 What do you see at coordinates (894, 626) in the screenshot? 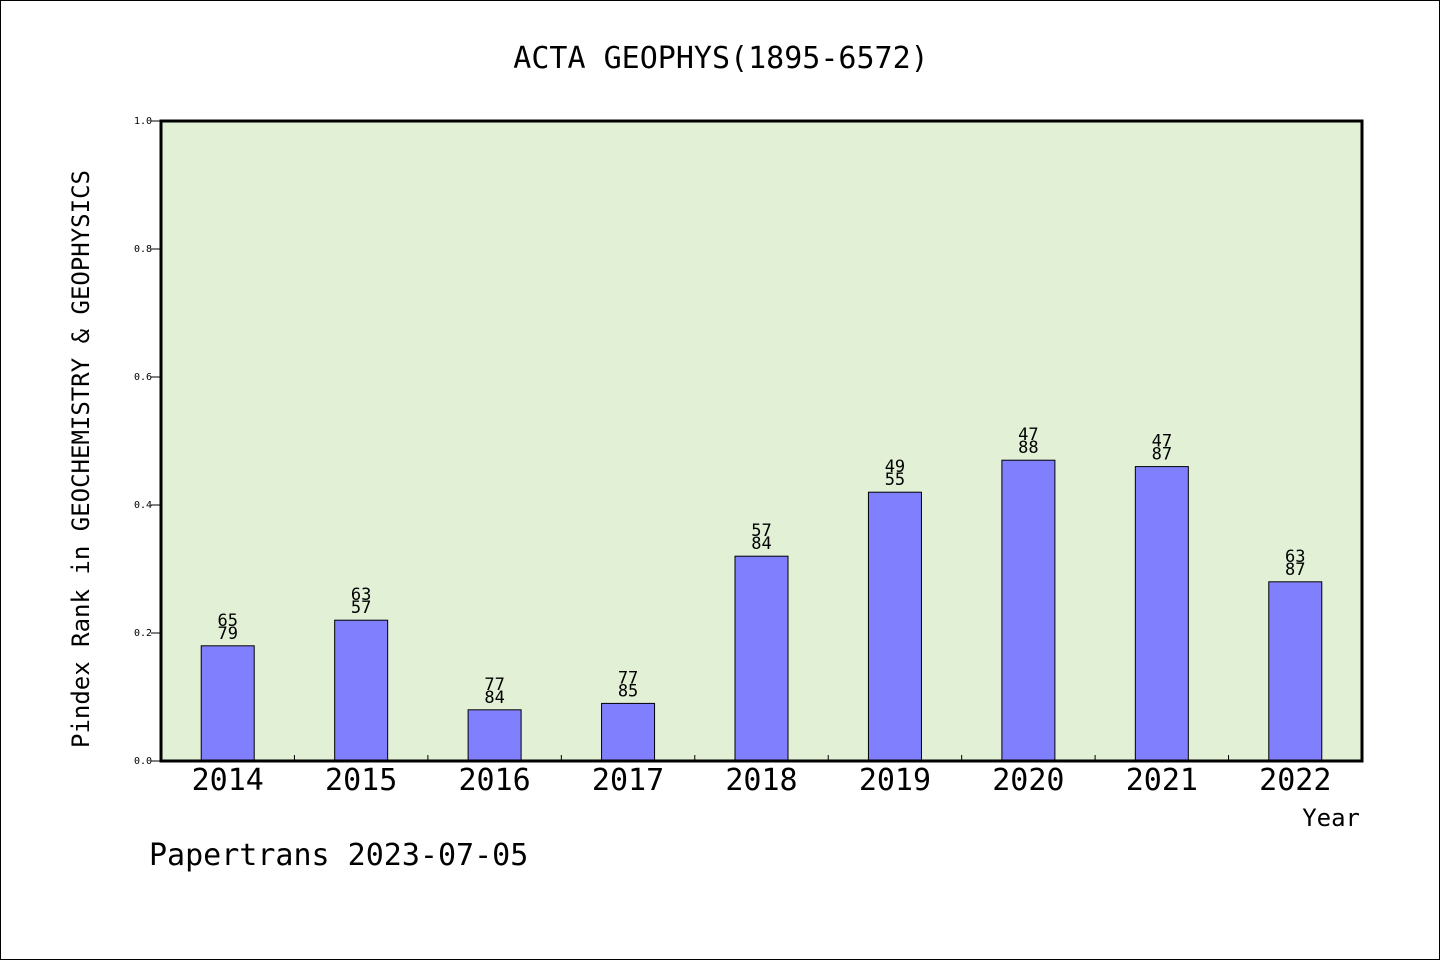
I see `bar-2019` at bounding box center [894, 626].